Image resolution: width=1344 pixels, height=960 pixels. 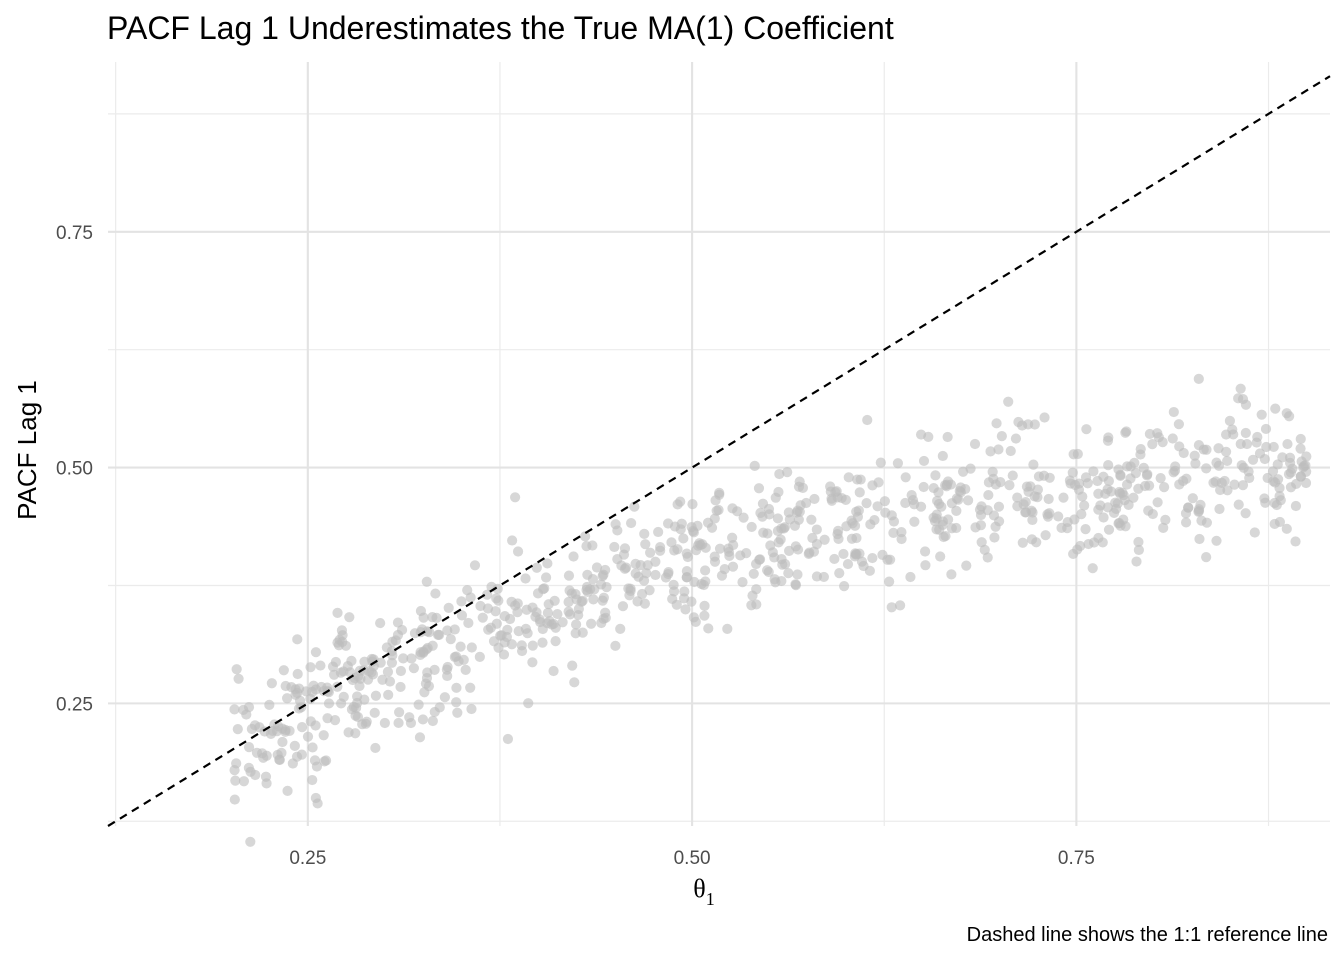 I want to click on y-tick-label: 0.25, so click(x=74, y=704).